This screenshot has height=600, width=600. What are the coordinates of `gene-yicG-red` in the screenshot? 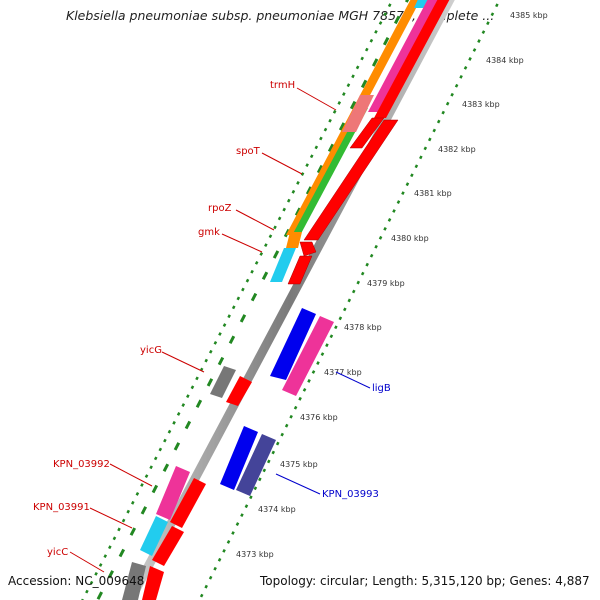 It's located at (239, 391).